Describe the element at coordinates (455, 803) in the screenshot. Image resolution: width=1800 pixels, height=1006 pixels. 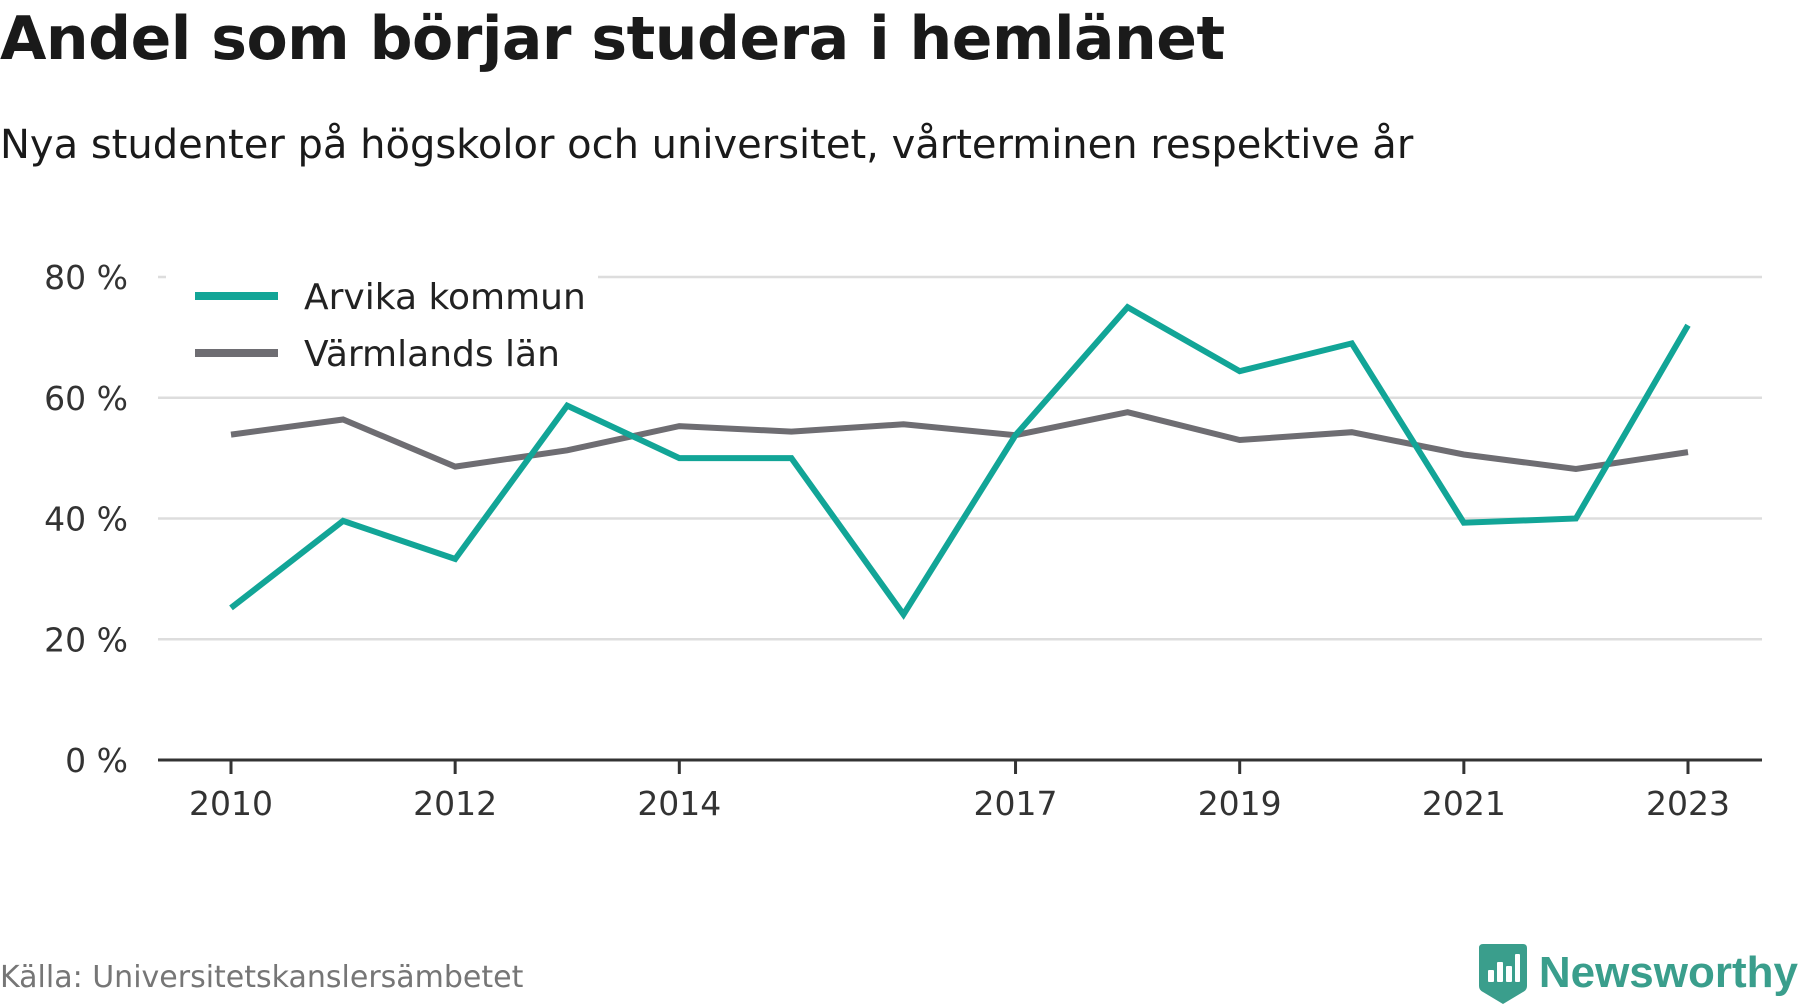
I see `x-tick-label: 2012` at that location.